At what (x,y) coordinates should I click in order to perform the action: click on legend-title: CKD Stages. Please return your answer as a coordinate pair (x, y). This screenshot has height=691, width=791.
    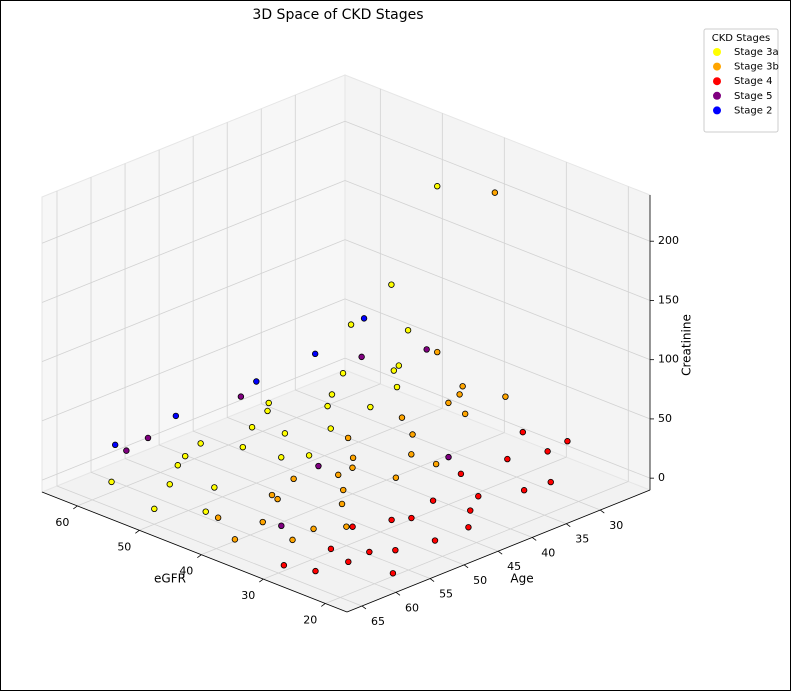
    Looking at the image, I should click on (741, 38).